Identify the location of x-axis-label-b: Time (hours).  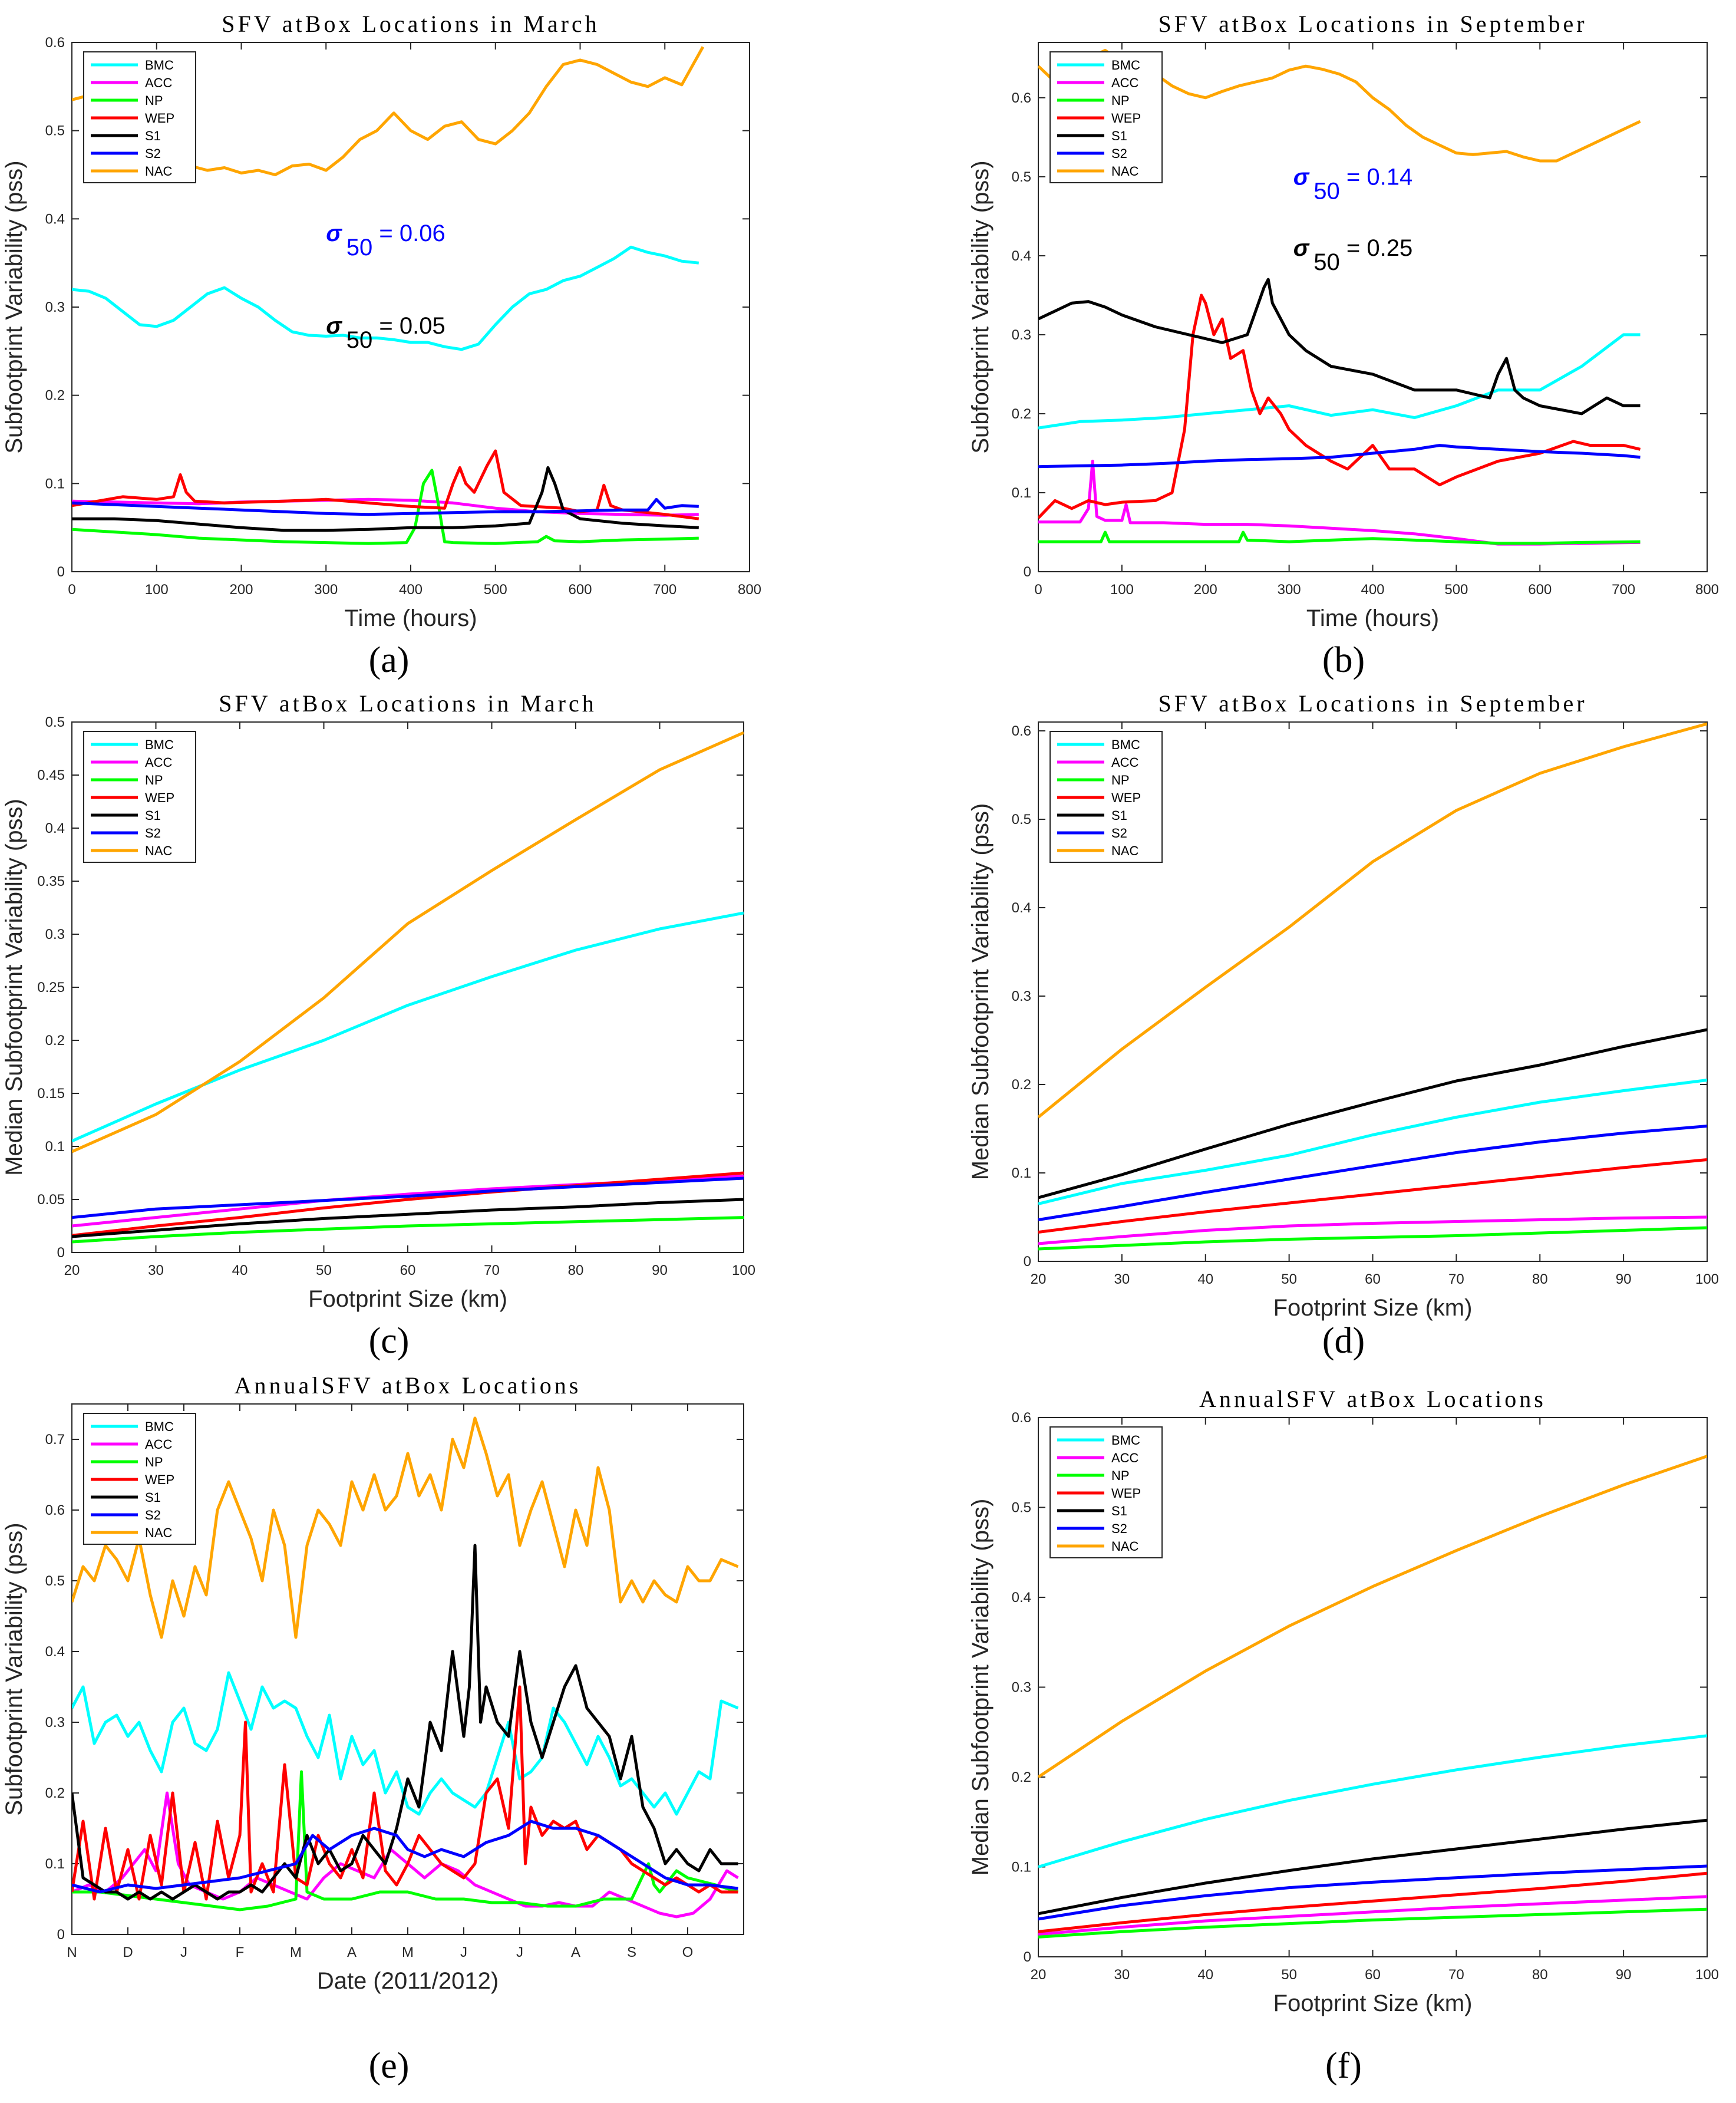
(1372, 618).